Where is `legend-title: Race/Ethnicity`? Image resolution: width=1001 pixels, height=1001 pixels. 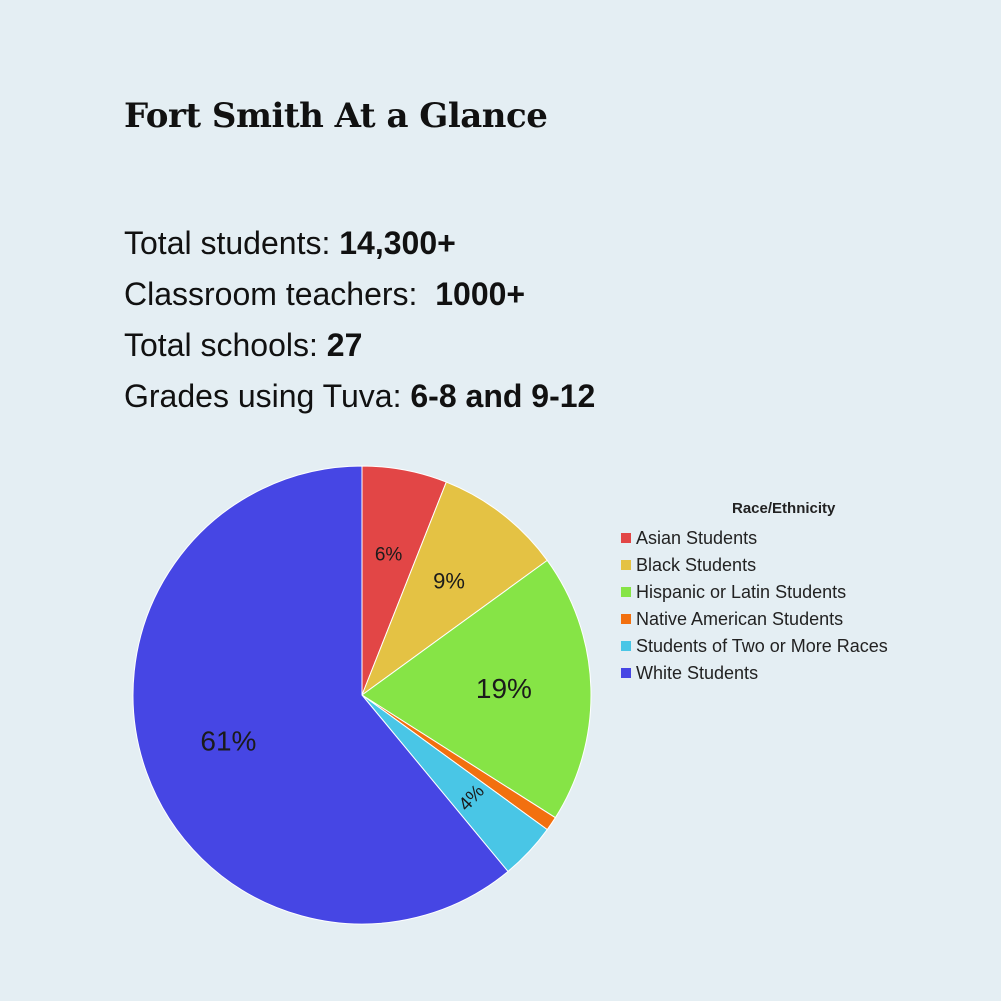 legend-title: Race/Ethnicity is located at coordinates (784, 508).